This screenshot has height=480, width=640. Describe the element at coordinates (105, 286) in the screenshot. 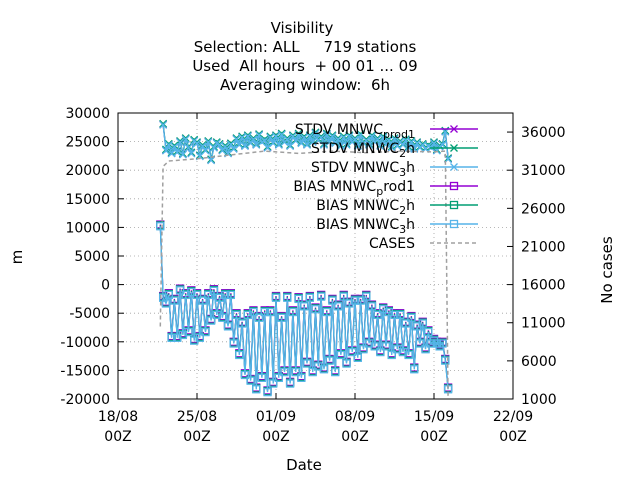

I see `y-tick-label: 0` at that location.